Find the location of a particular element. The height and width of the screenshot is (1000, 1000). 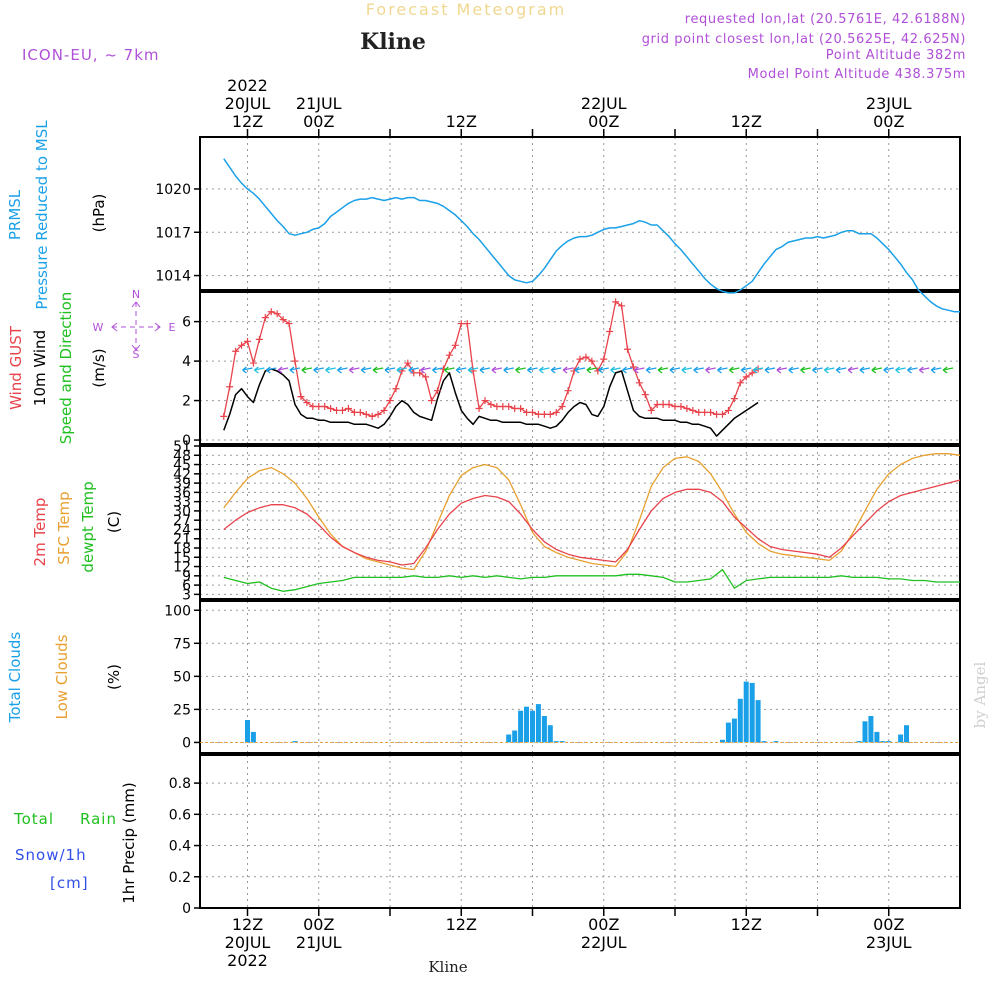

y-tick-label: 48 is located at coordinates (182, 456).